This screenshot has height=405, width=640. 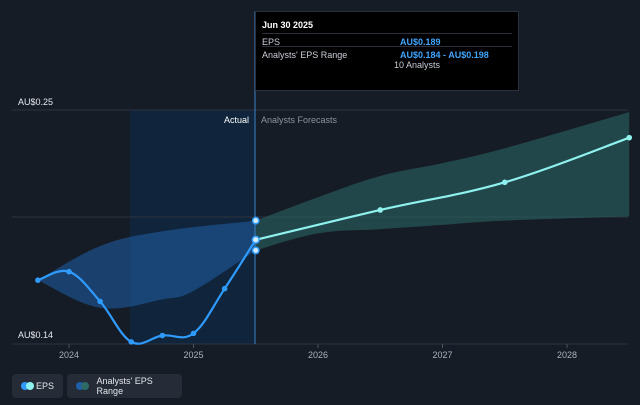 I want to click on x-tick-label: 2024, so click(x=69, y=355).